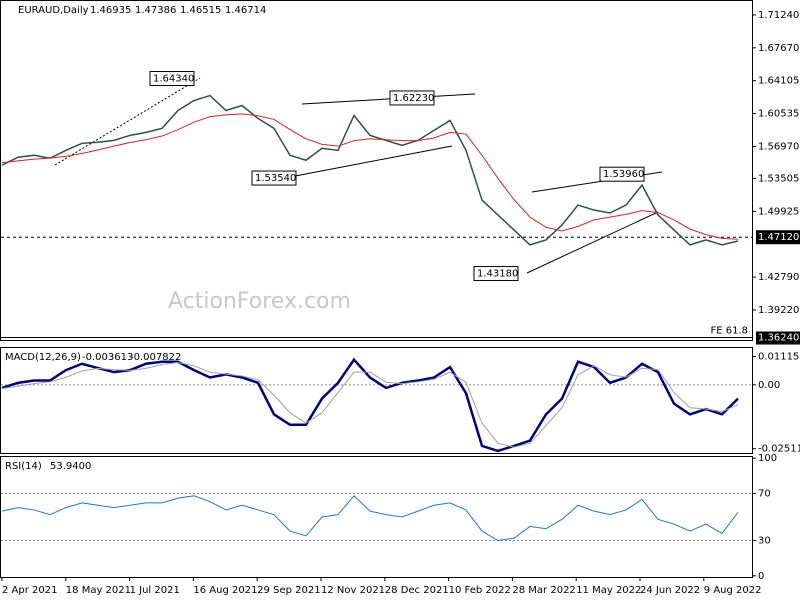  I want to click on y-tick-label: 1.64105, so click(778, 81).